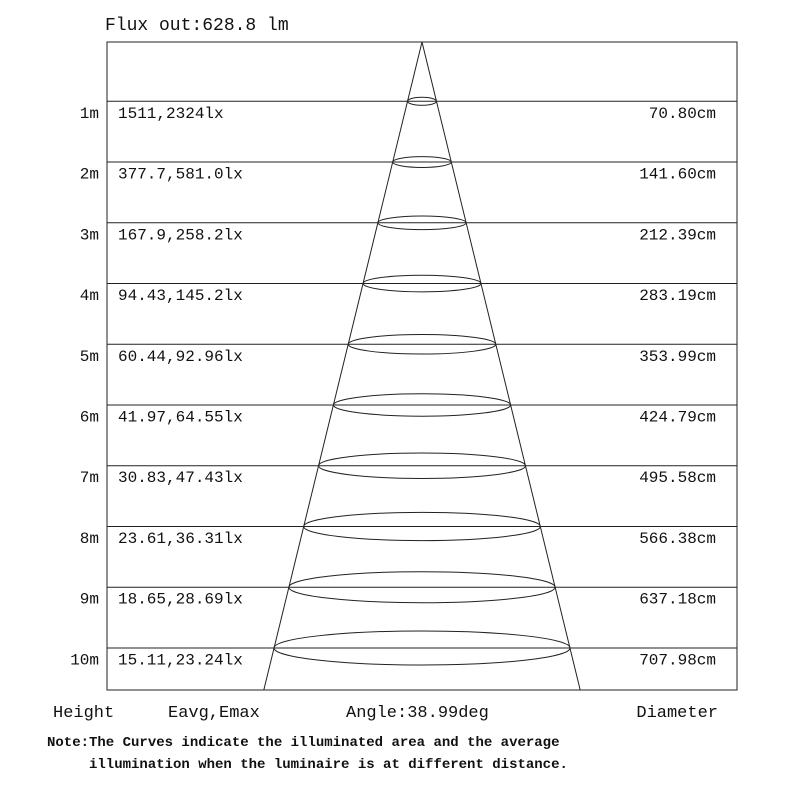 The image size is (800, 800). I want to click on row-height-label: 7m, so click(89, 478).